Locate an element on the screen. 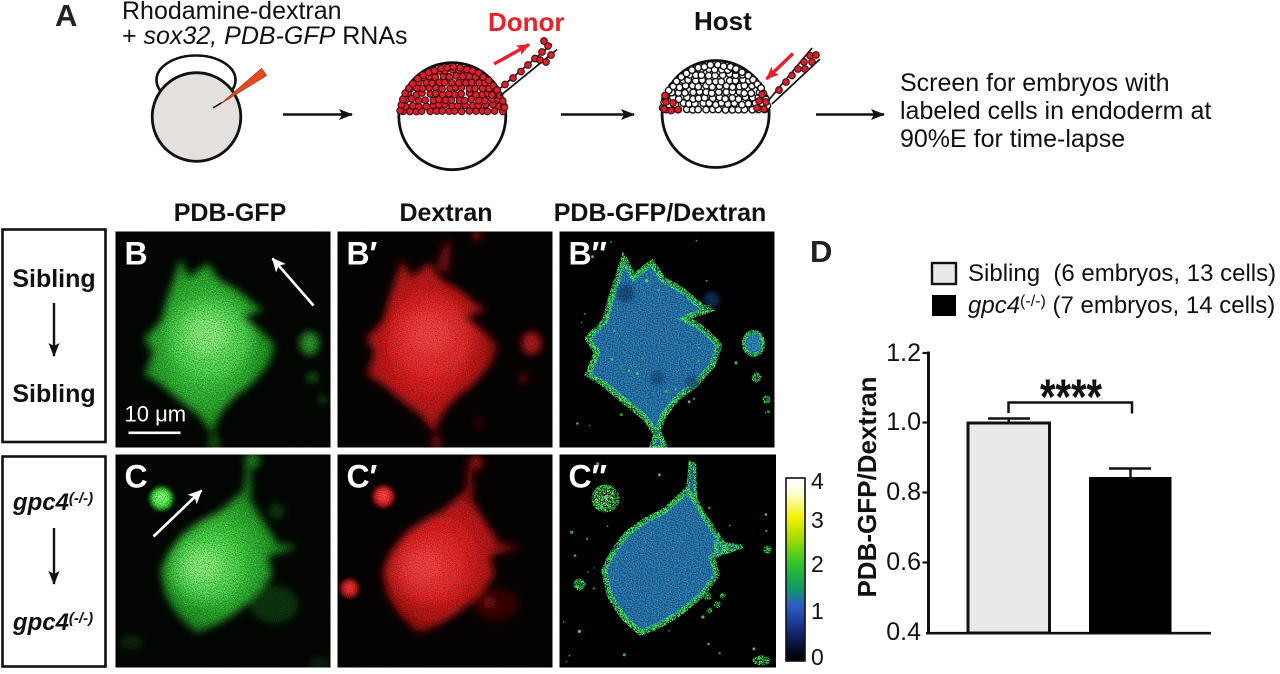  svg-text: 0.8 is located at coordinates (903, 492).